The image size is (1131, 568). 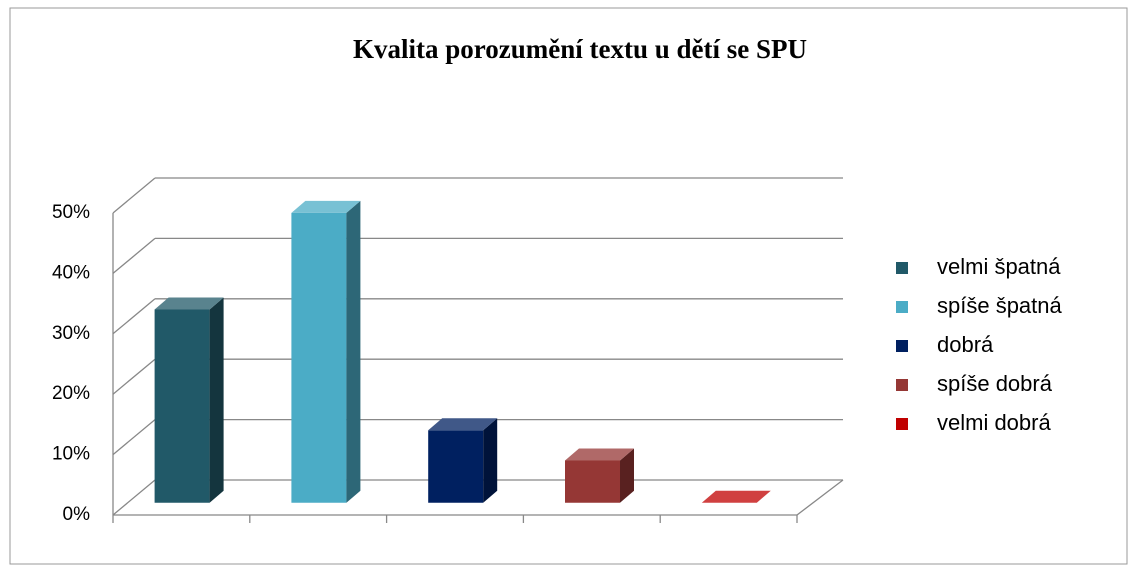 What do you see at coordinates (994, 422) in the screenshot?
I see `legend-label: velmi dobrá` at bounding box center [994, 422].